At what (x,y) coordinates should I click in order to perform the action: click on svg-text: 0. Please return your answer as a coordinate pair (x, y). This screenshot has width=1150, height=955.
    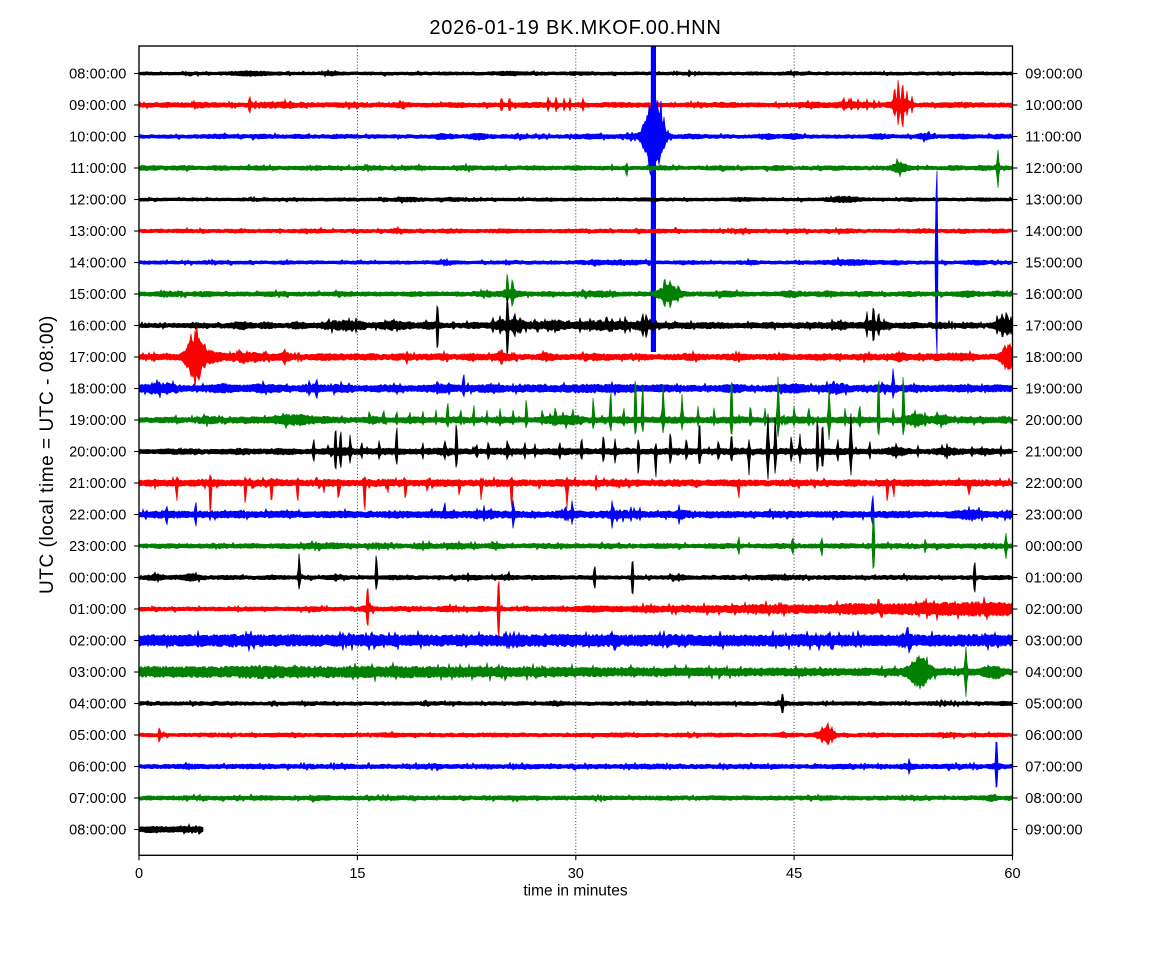
    Looking at the image, I should click on (139, 874).